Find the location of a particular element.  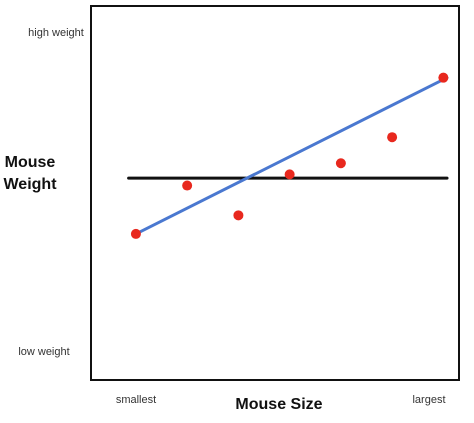

y-axis-title-line: Weight is located at coordinates (30, 184).